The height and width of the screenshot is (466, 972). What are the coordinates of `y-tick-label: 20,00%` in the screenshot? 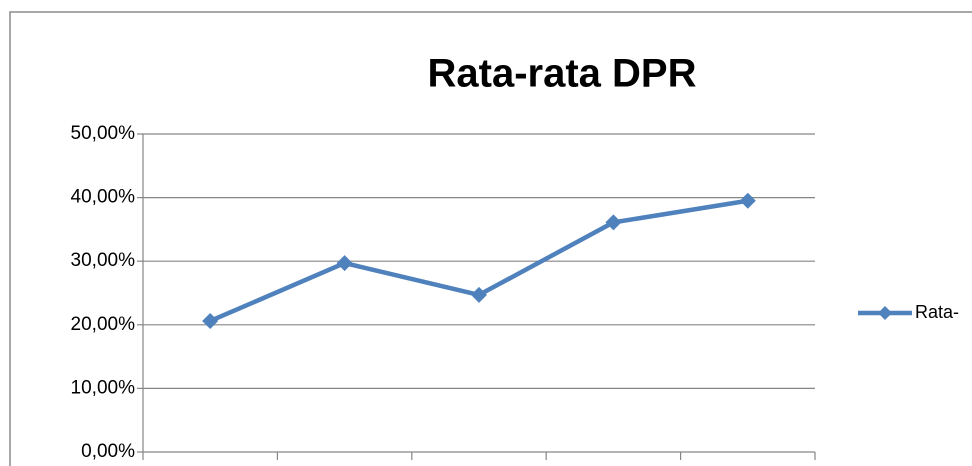 It's located at (103, 324).